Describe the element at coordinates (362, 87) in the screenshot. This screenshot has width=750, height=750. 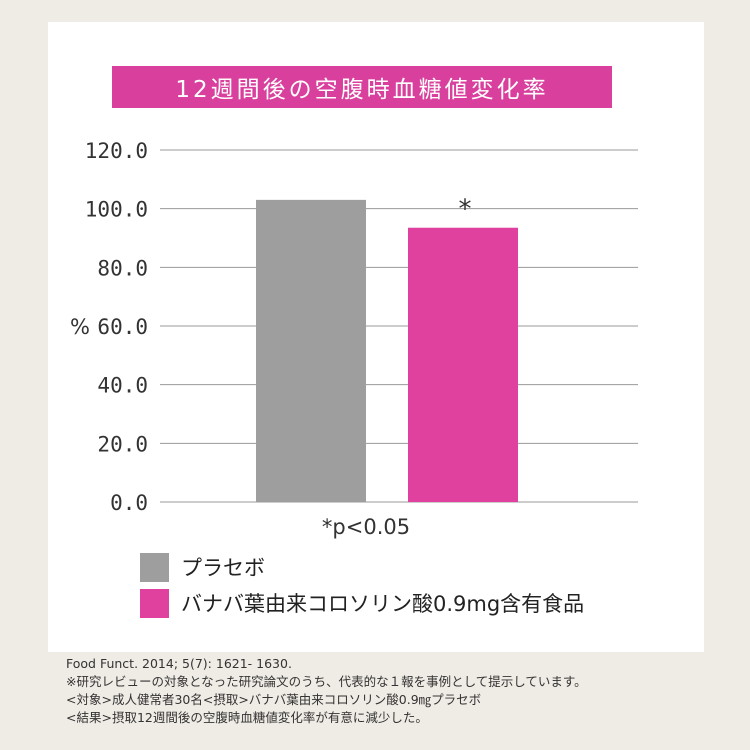
I see `chart-title: 12週間後の空腹時血糖値変化率` at that location.